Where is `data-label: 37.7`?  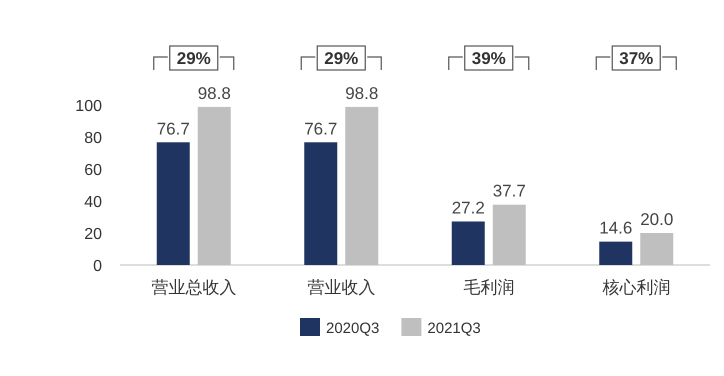 data-label: 37.7 is located at coordinates (509, 191).